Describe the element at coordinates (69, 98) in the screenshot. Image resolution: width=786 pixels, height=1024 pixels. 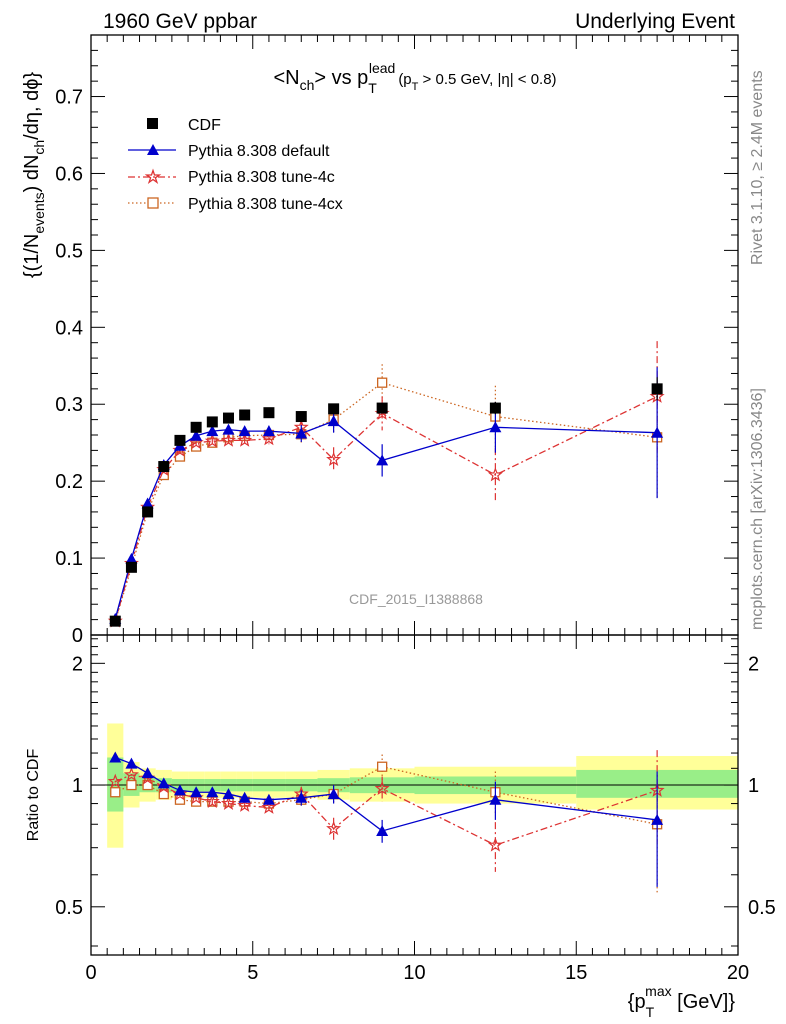
I see `main-y-tick-label: 0.7` at that location.